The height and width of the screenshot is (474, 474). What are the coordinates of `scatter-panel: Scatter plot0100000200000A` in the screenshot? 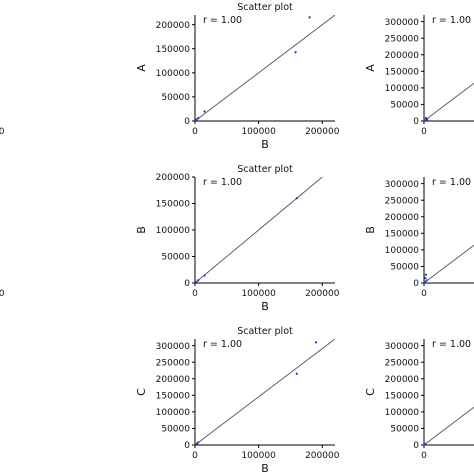 It's located at (2, 132).